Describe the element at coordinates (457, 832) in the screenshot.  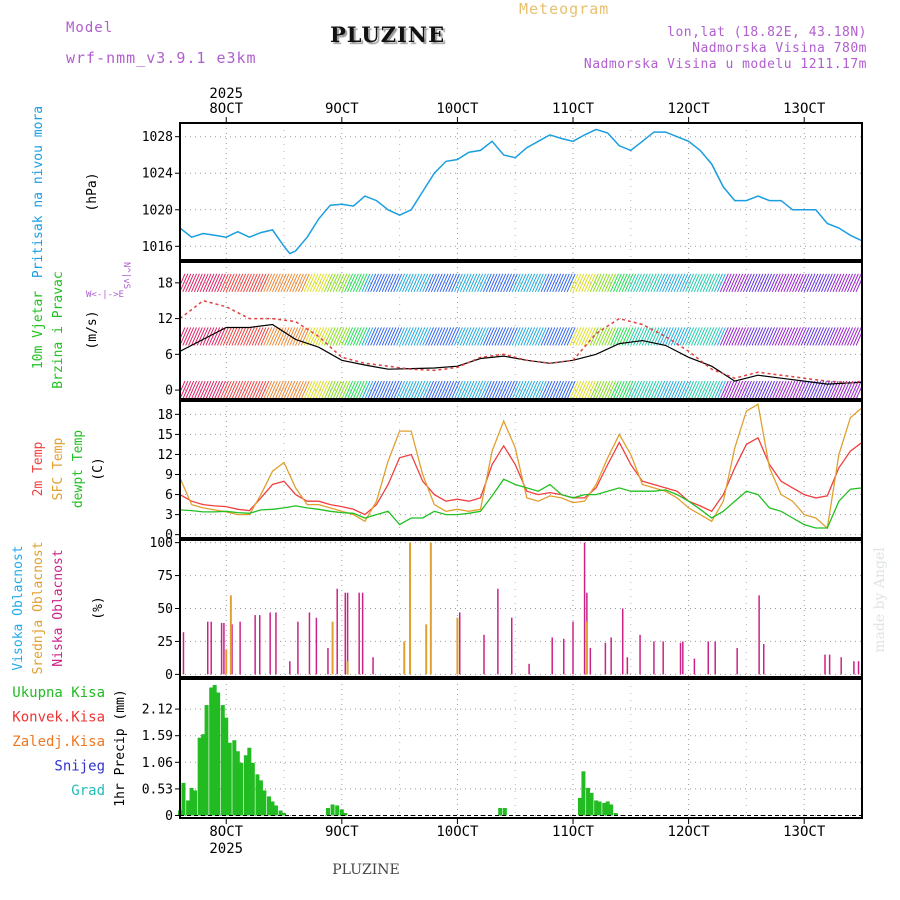
I see `xtick-label-bottom: 10OCT` at that location.